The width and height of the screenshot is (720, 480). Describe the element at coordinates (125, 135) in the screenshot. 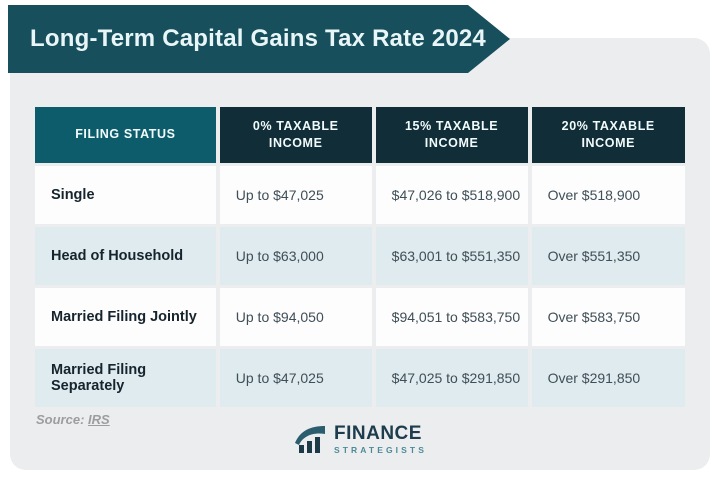

I see `column-header-filing-status: FILING STATUS` at that location.